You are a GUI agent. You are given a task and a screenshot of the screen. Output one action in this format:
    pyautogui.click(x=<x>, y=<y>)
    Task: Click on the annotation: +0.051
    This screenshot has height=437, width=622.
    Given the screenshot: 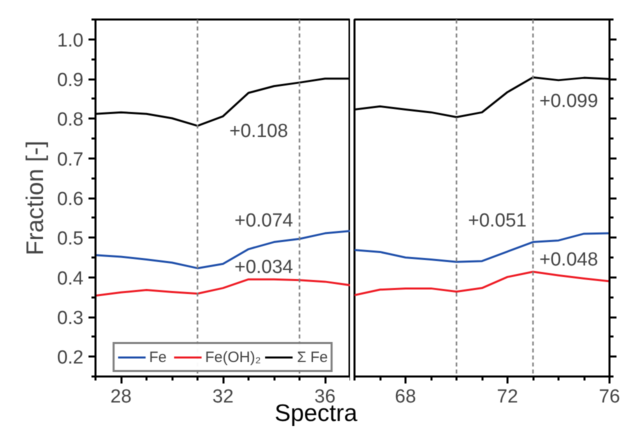 What is the action you would take?
    pyautogui.click(x=497, y=221)
    